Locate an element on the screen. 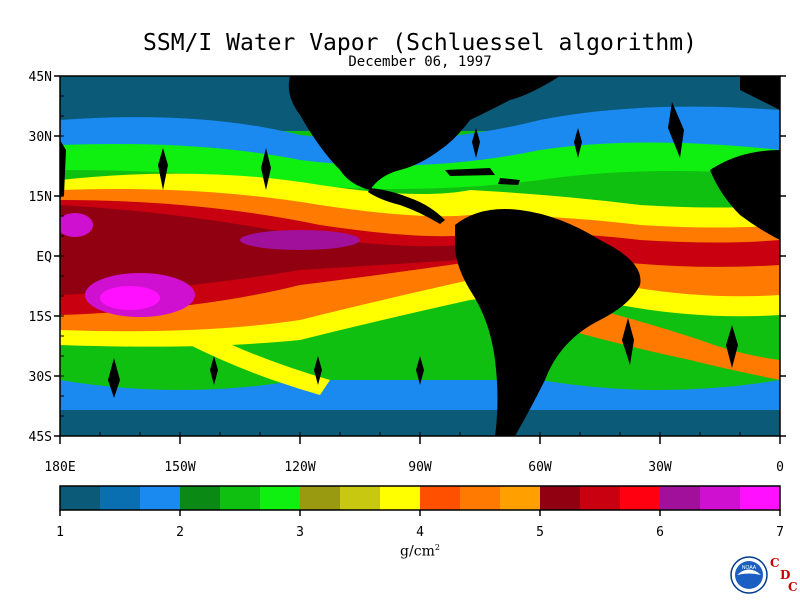  central-america-landmass is located at coordinates (406, 206).